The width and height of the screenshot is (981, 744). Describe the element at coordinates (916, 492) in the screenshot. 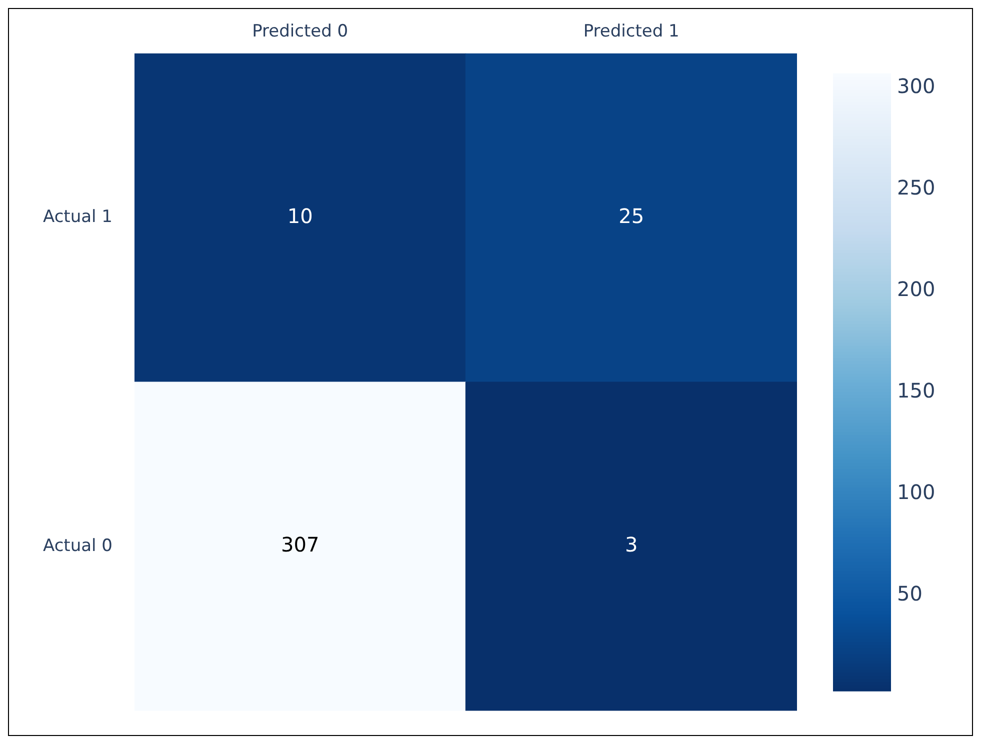

I see `color-bar-label: 100` at that location.